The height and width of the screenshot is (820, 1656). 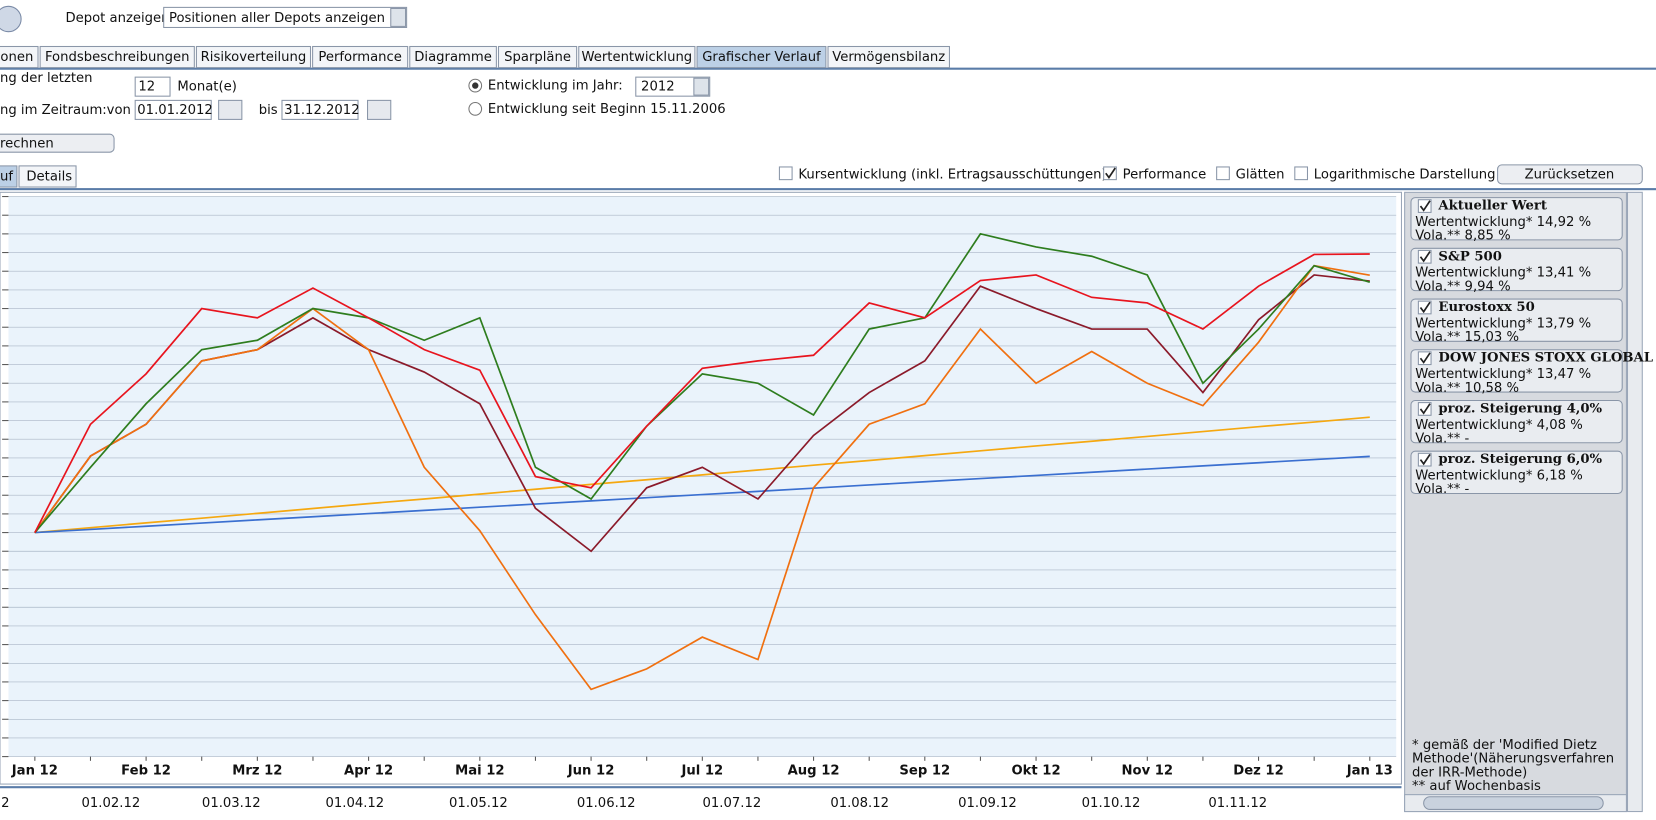 I want to click on scroll-thumb, so click(x=1513, y=803).